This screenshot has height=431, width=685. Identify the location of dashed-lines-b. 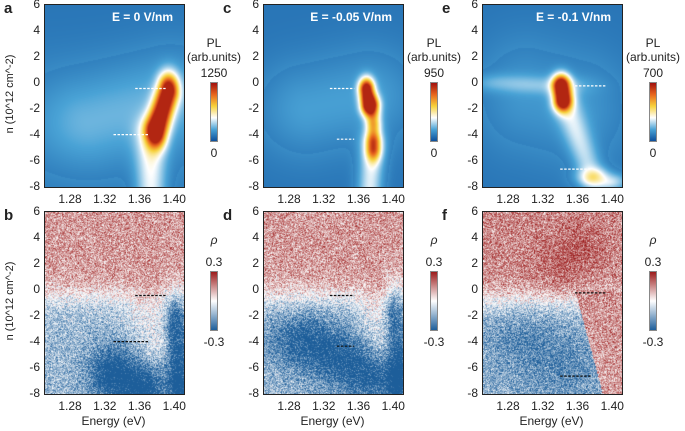
(139, 318).